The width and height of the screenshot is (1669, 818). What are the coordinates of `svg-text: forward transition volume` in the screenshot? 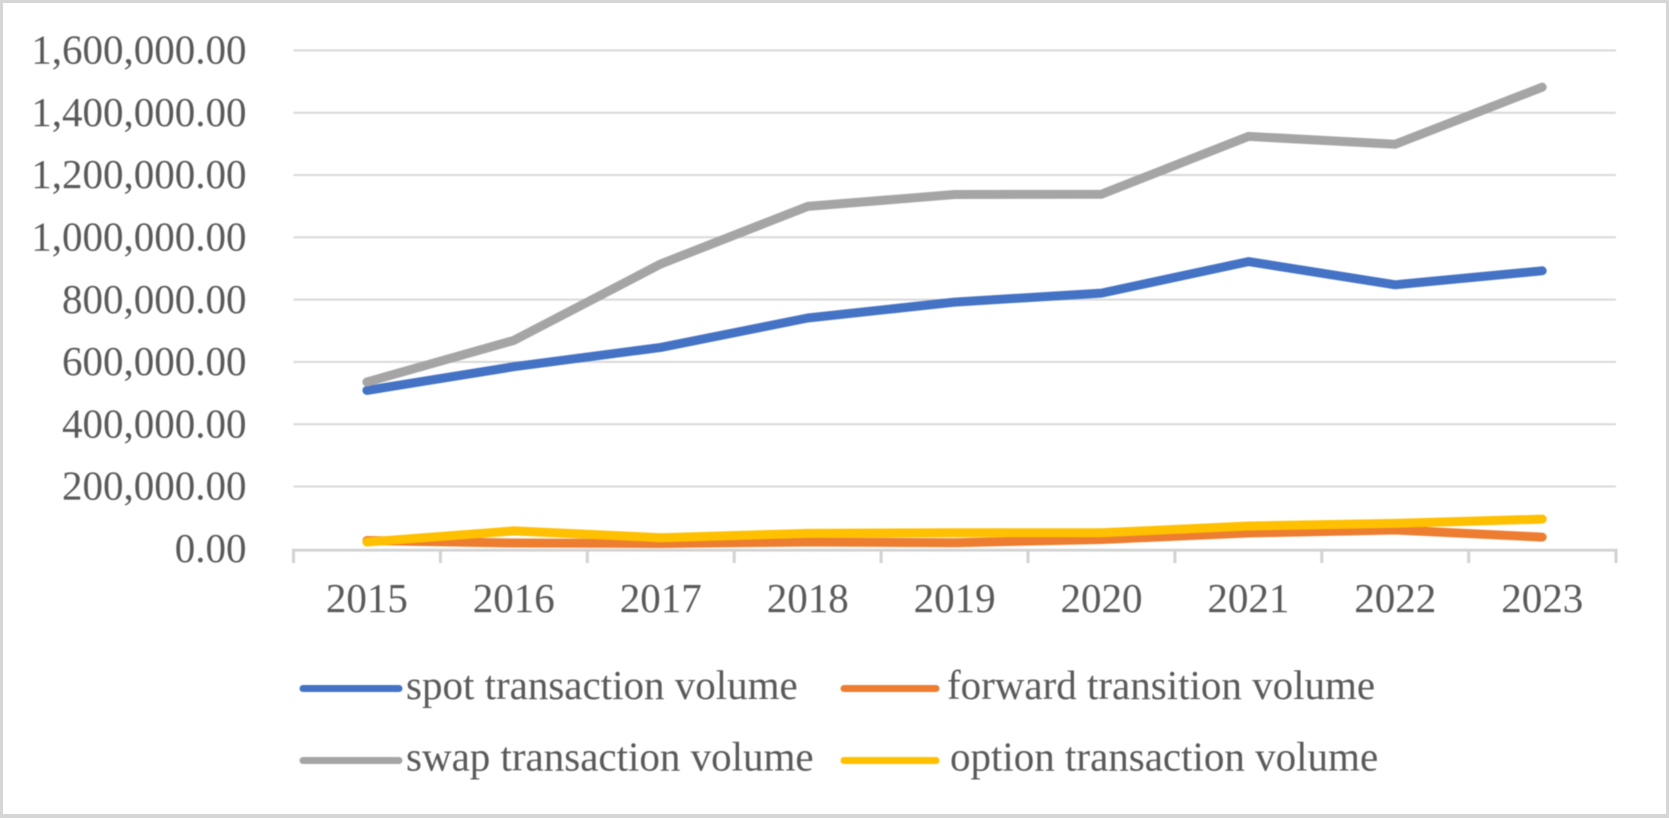 It's located at (1161, 685).